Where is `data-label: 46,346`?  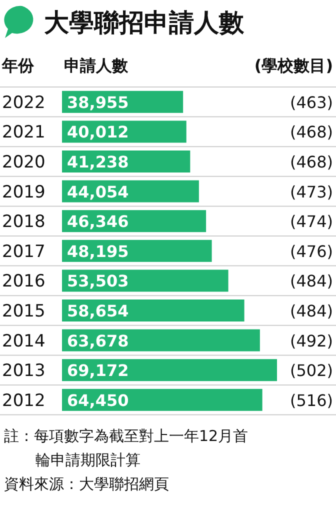 data-label: 46,346 is located at coordinates (98, 222).